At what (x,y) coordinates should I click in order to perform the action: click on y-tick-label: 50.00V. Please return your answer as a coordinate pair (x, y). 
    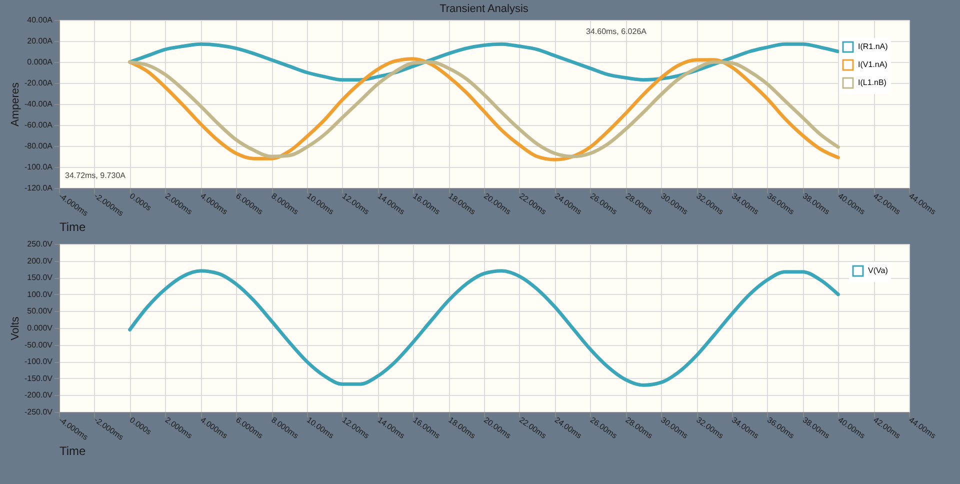
    Looking at the image, I should click on (40, 311).